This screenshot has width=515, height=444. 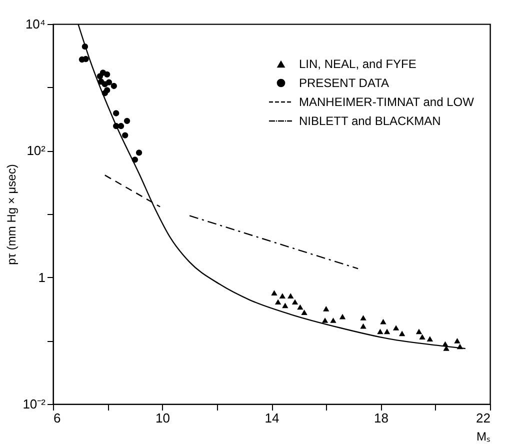 What do you see at coordinates (483, 437) in the screenshot?
I see `x-axis-title: Mₛ` at bounding box center [483, 437].